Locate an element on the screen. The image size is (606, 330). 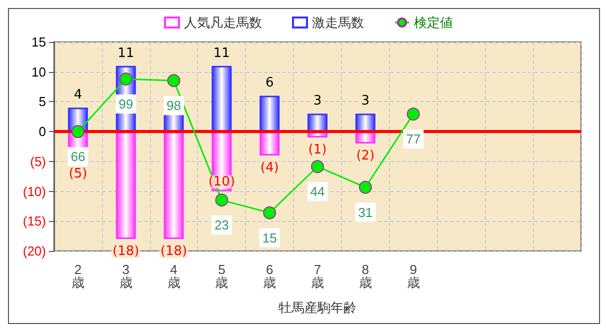
legend-label: 検定値 is located at coordinates (433, 22).